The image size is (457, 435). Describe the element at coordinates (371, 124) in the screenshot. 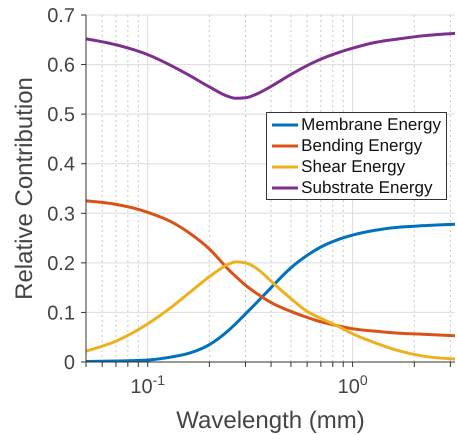

I see `legend-label: Membrane Energy` at that location.